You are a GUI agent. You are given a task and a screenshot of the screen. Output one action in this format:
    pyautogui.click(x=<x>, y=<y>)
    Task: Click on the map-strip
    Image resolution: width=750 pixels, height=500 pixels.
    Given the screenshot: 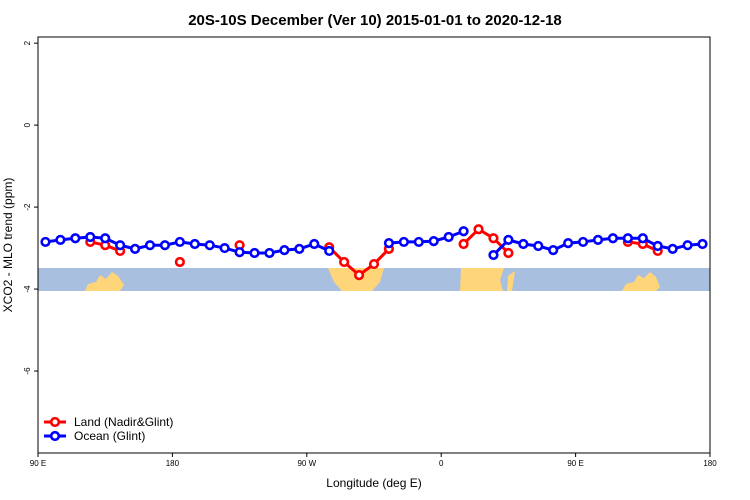 What is the action you would take?
    pyautogui.click(x=374, y=279)
    